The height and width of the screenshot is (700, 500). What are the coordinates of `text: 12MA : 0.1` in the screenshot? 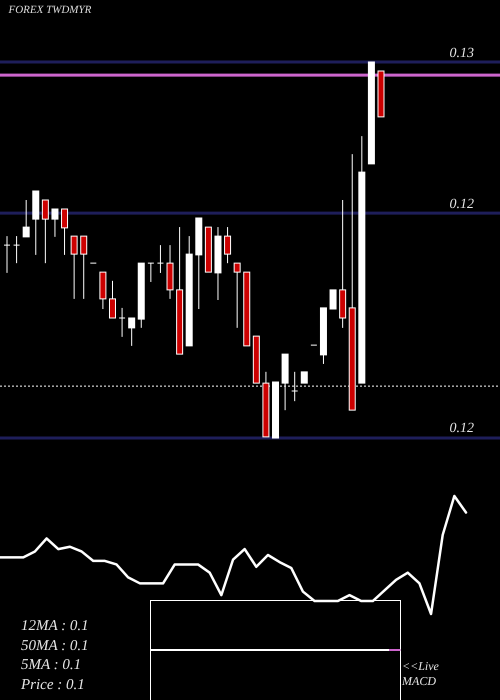 It's located at (55, 626).